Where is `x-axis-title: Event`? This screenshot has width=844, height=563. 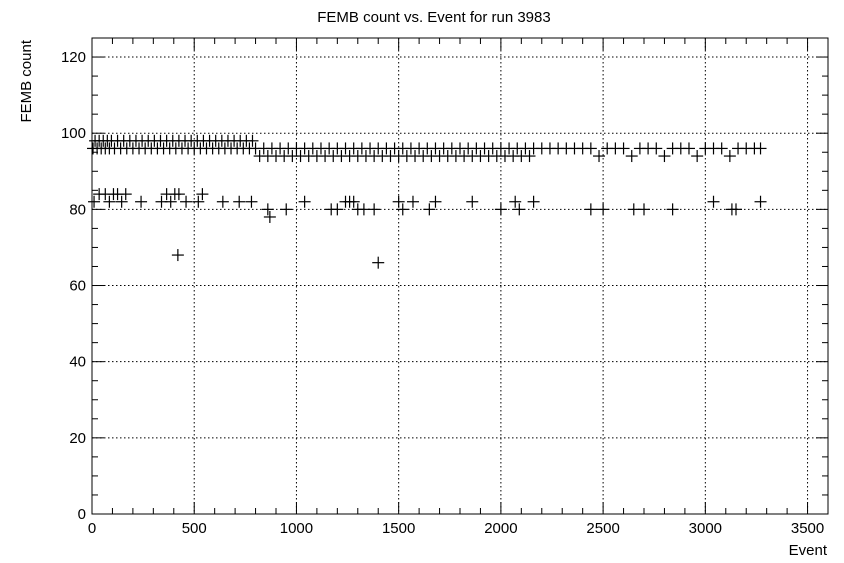
x-axis-title: Event is located at coordinates (808, 550).